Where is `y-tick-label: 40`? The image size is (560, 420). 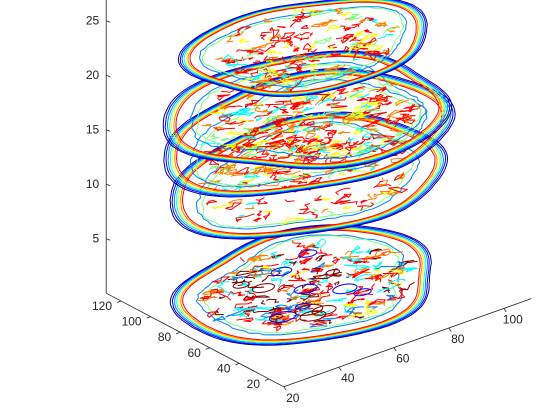 y-tick-label: 40 is located at coordinates (224, 368).